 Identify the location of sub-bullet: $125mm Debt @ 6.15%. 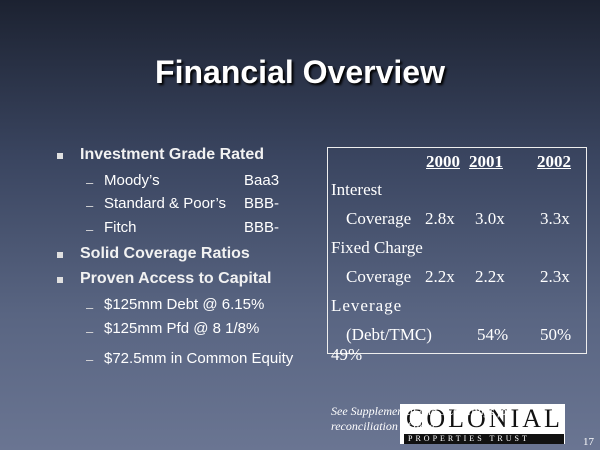
(184, 304).